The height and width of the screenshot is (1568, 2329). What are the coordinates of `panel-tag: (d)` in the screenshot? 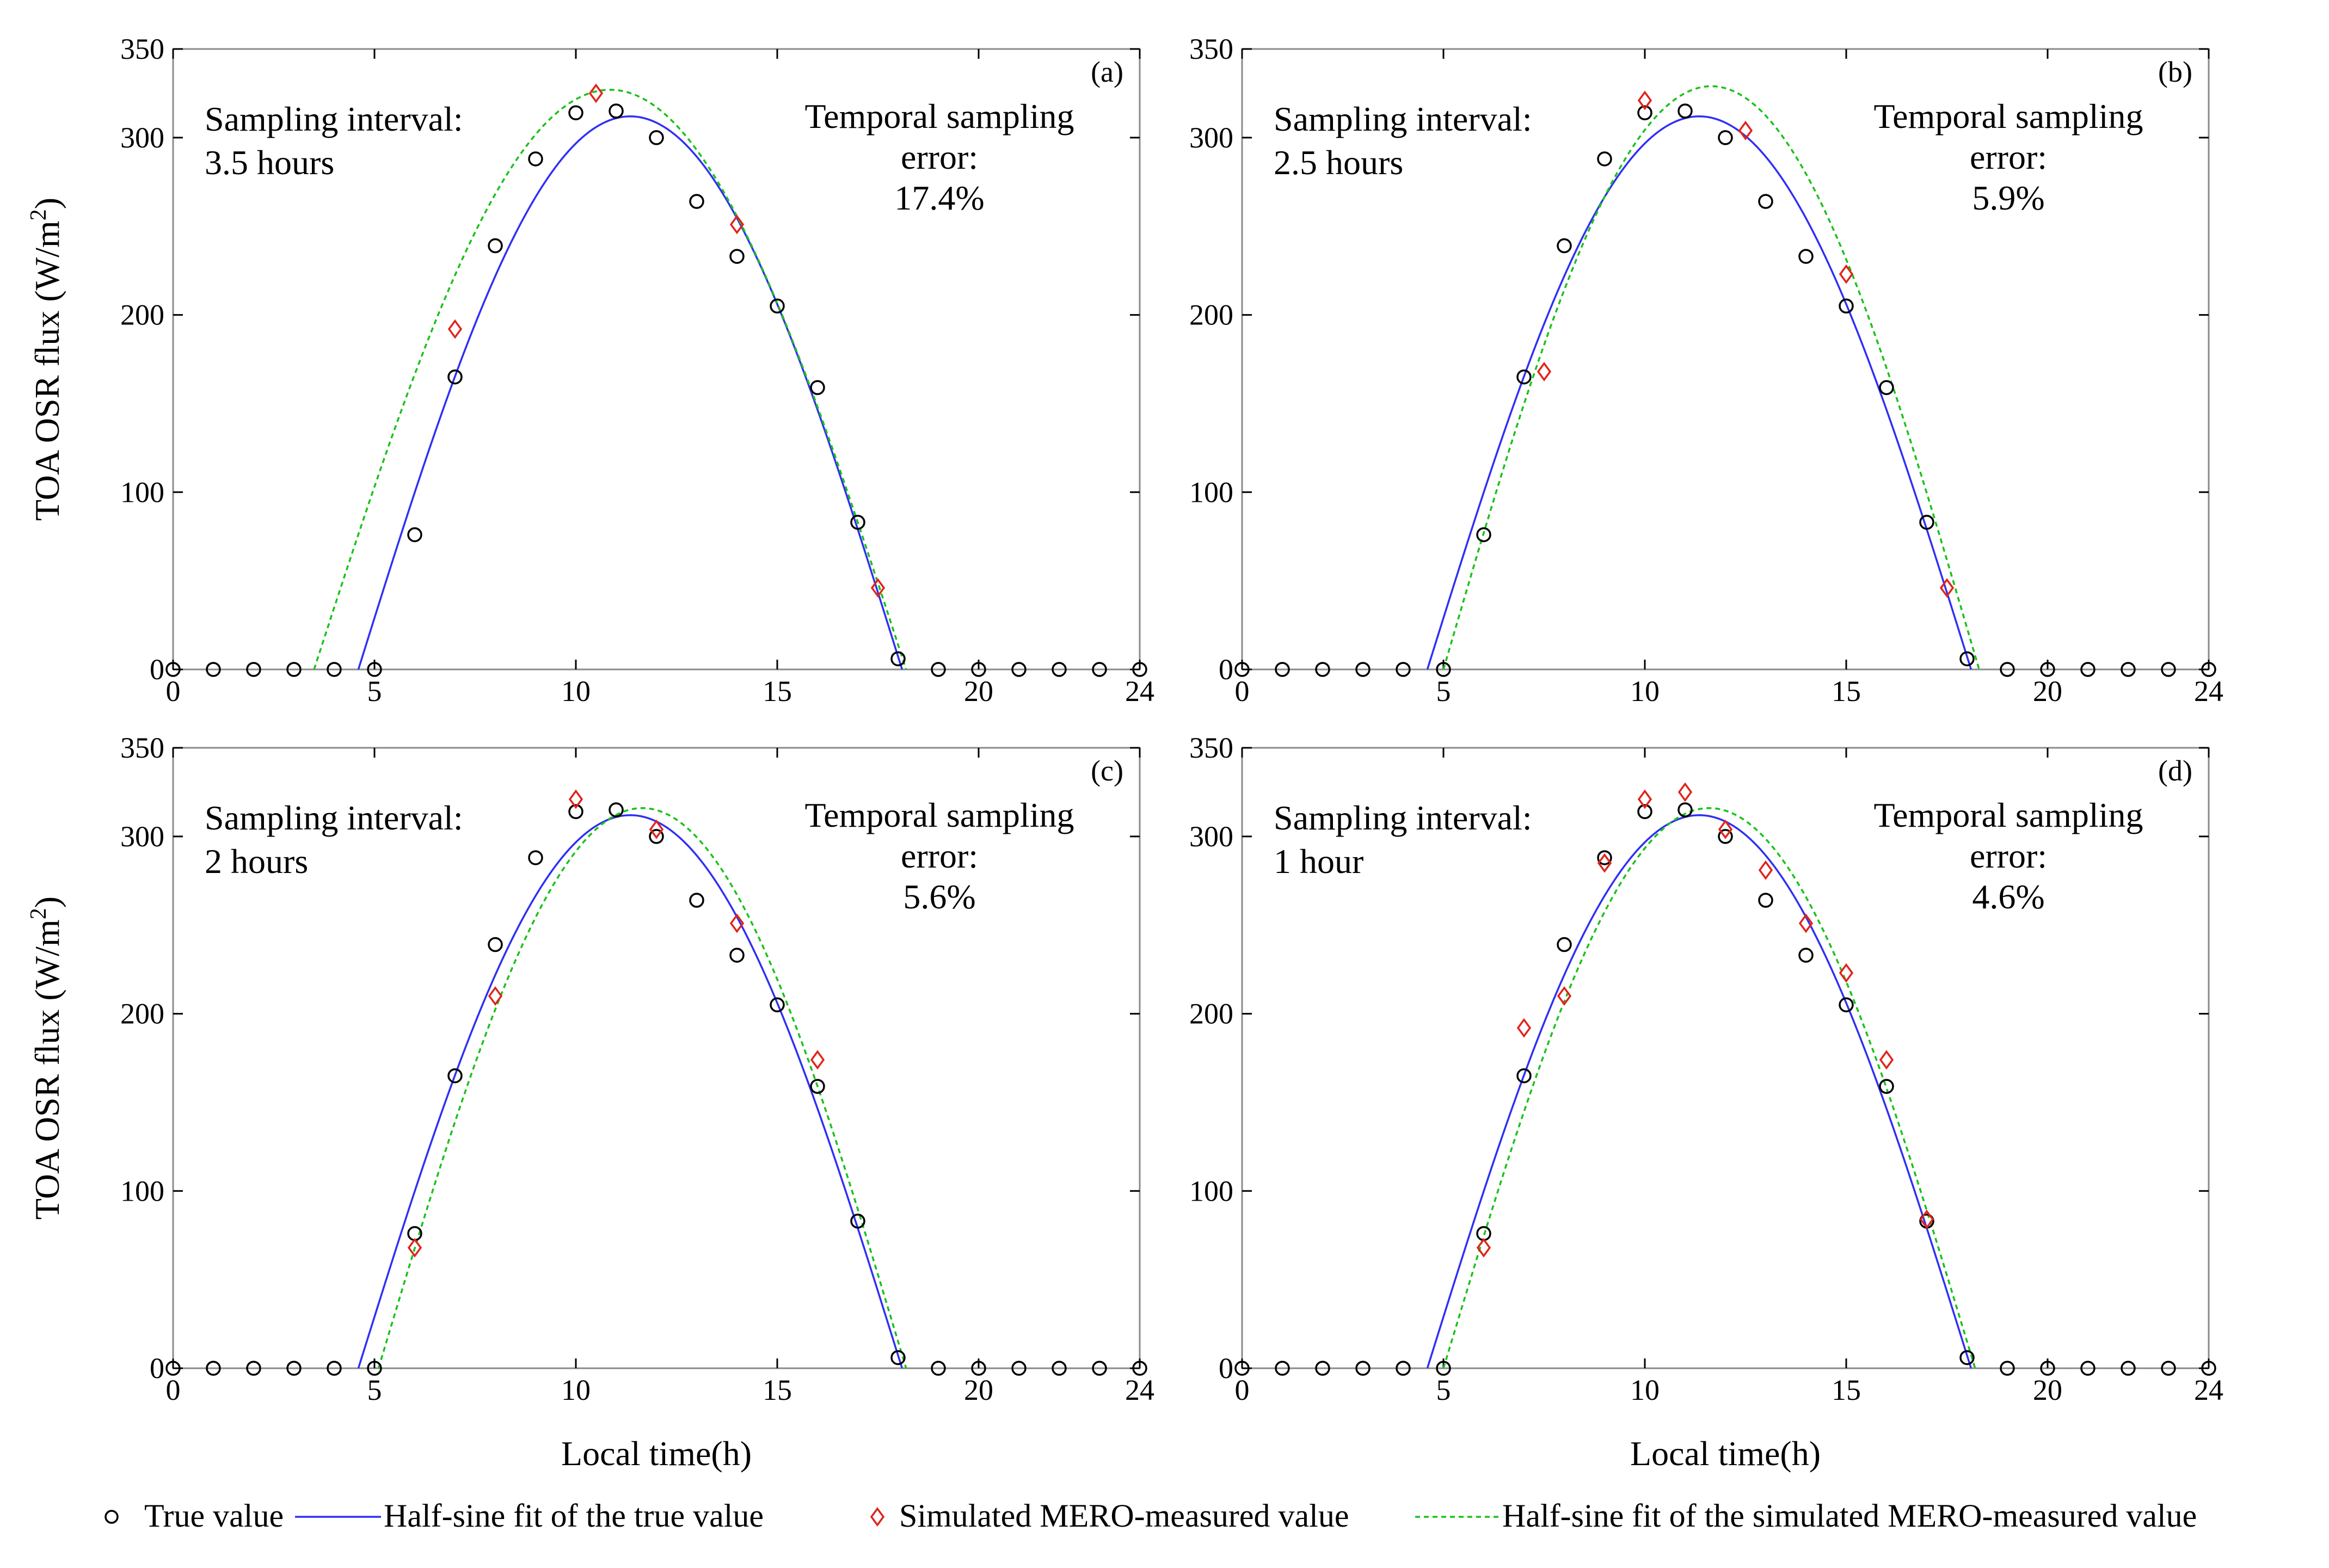 It's located at (2175, 770).